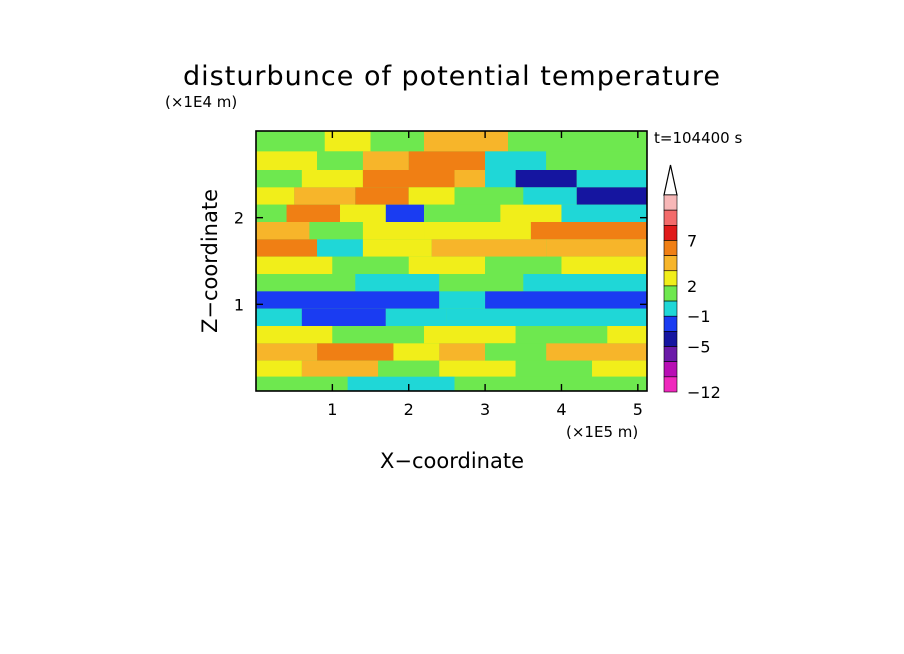 The image size is (904, 654). I want to click on y-unit-label: (×1E4 m), so click(201, 102).